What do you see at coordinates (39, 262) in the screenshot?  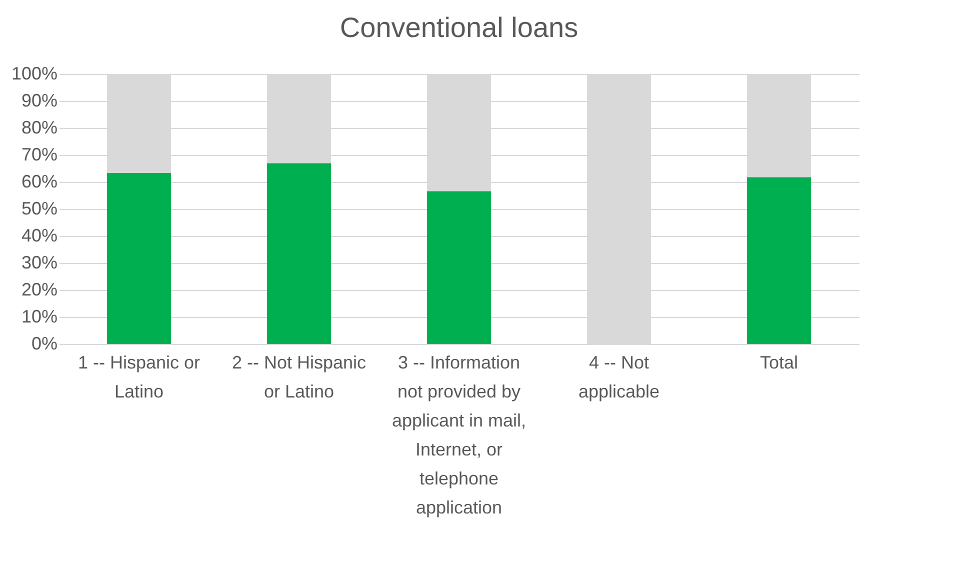 I see `y-tick-label: 30%` at bounding box center [39, 262].